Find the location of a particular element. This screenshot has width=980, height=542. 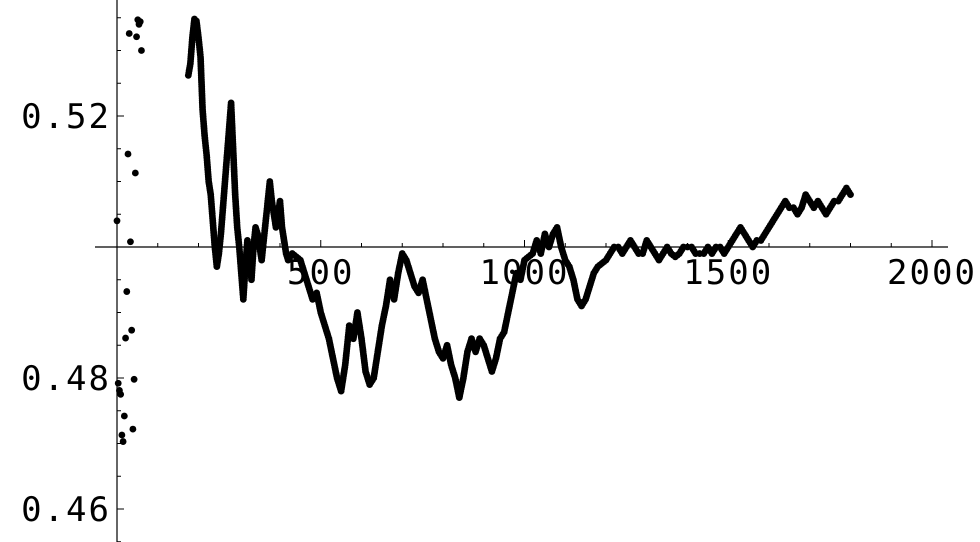

x-tick-label: 500 is located at coordinates (320, 273).